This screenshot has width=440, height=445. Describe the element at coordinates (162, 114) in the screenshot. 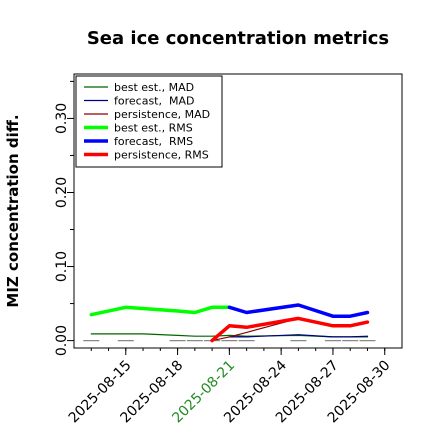

I see `legend-label: persistence, MAD` at that location.